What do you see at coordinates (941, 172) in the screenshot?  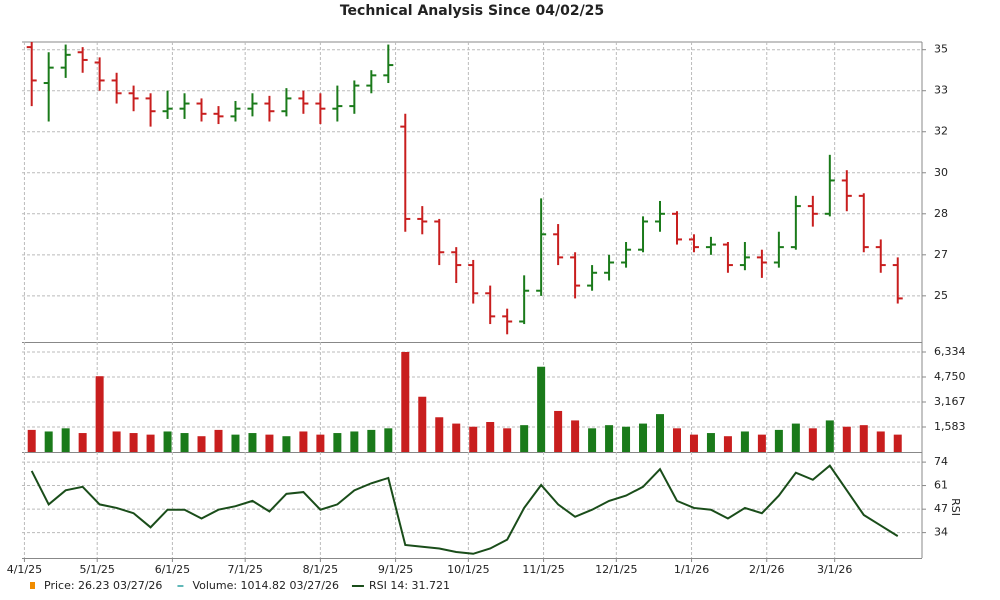 I see `y-tick-label: 30` at bounding box center [941, 172].